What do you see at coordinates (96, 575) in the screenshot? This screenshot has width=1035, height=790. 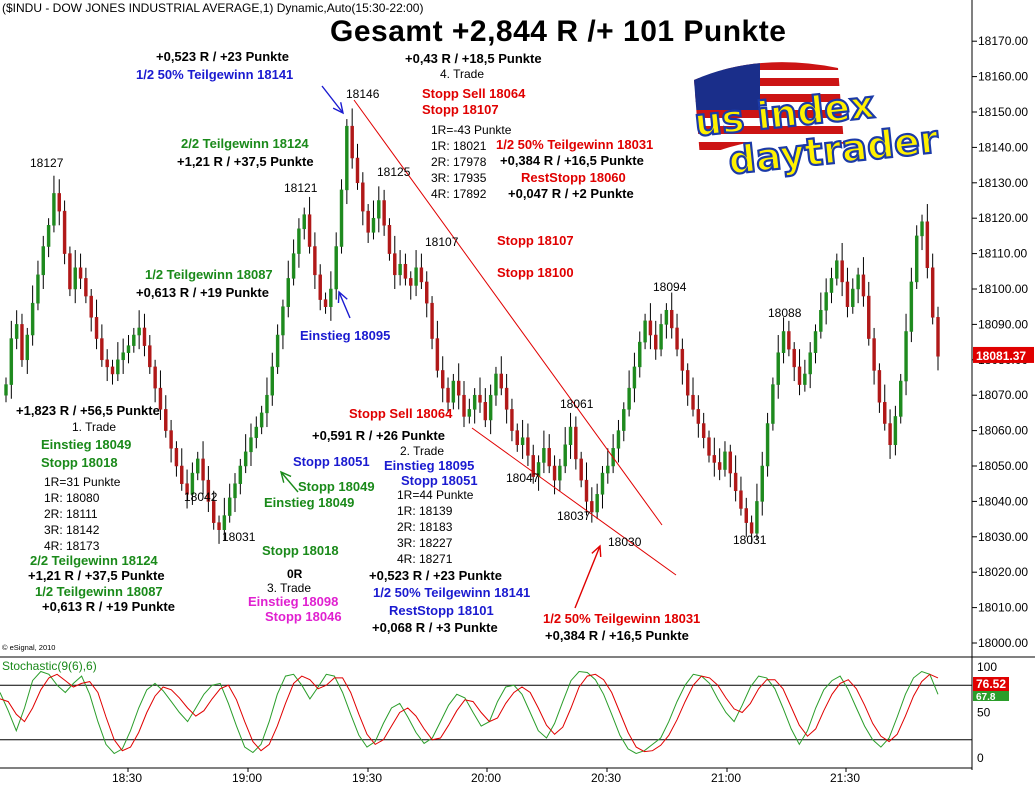 I see `trade1-partial-2-result: +1,21 R / +37,5 Punkte` at bounding box center [96, 575].